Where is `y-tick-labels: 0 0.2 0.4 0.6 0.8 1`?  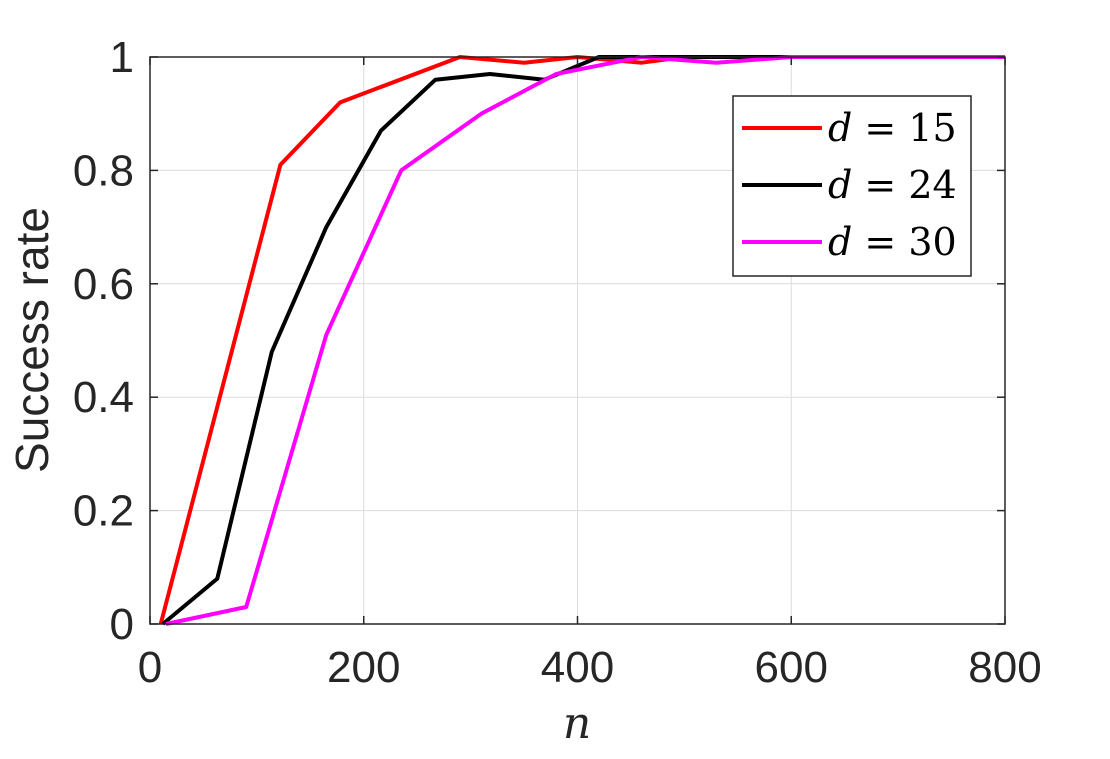 y-tick-labels: 0 0.2 0.4 0.6 0.8 1 is located at coordinates (103, 341).